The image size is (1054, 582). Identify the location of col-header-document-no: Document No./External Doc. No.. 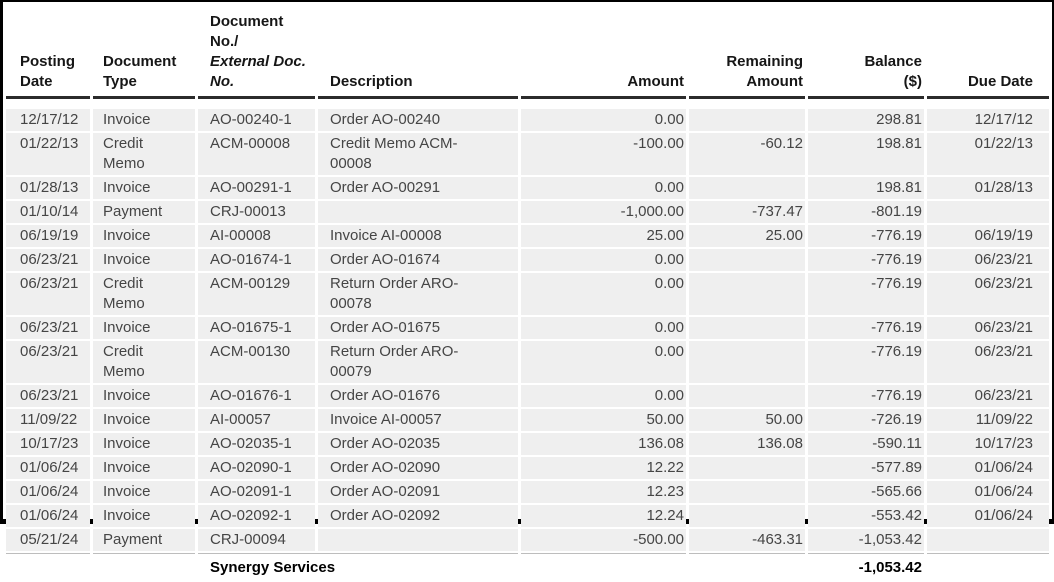
(256, 53).